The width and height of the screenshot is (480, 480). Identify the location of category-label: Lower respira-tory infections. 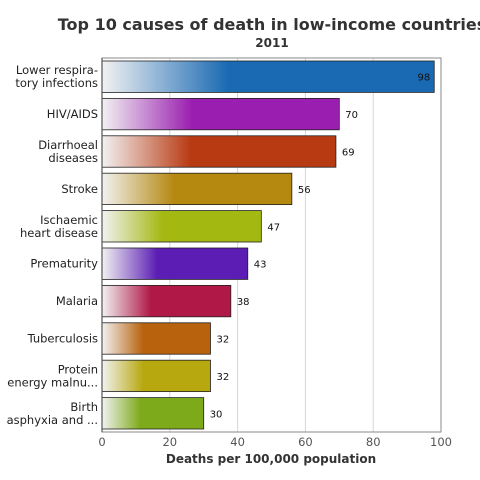
(56, 76).